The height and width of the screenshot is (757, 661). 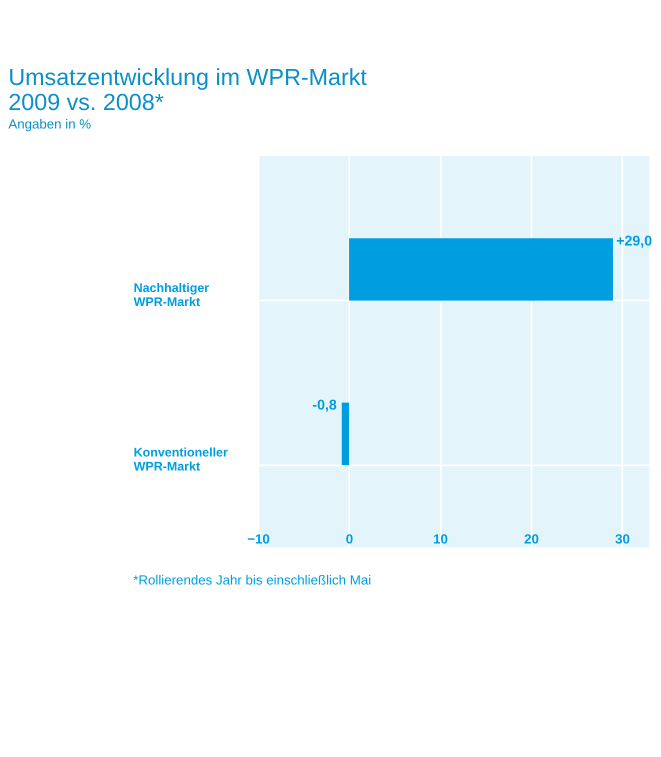 I want to click on chart-title: Umsatzentwicklung im WPR-Markt 2009 vs. 2008*, so click(x=188, y=90).